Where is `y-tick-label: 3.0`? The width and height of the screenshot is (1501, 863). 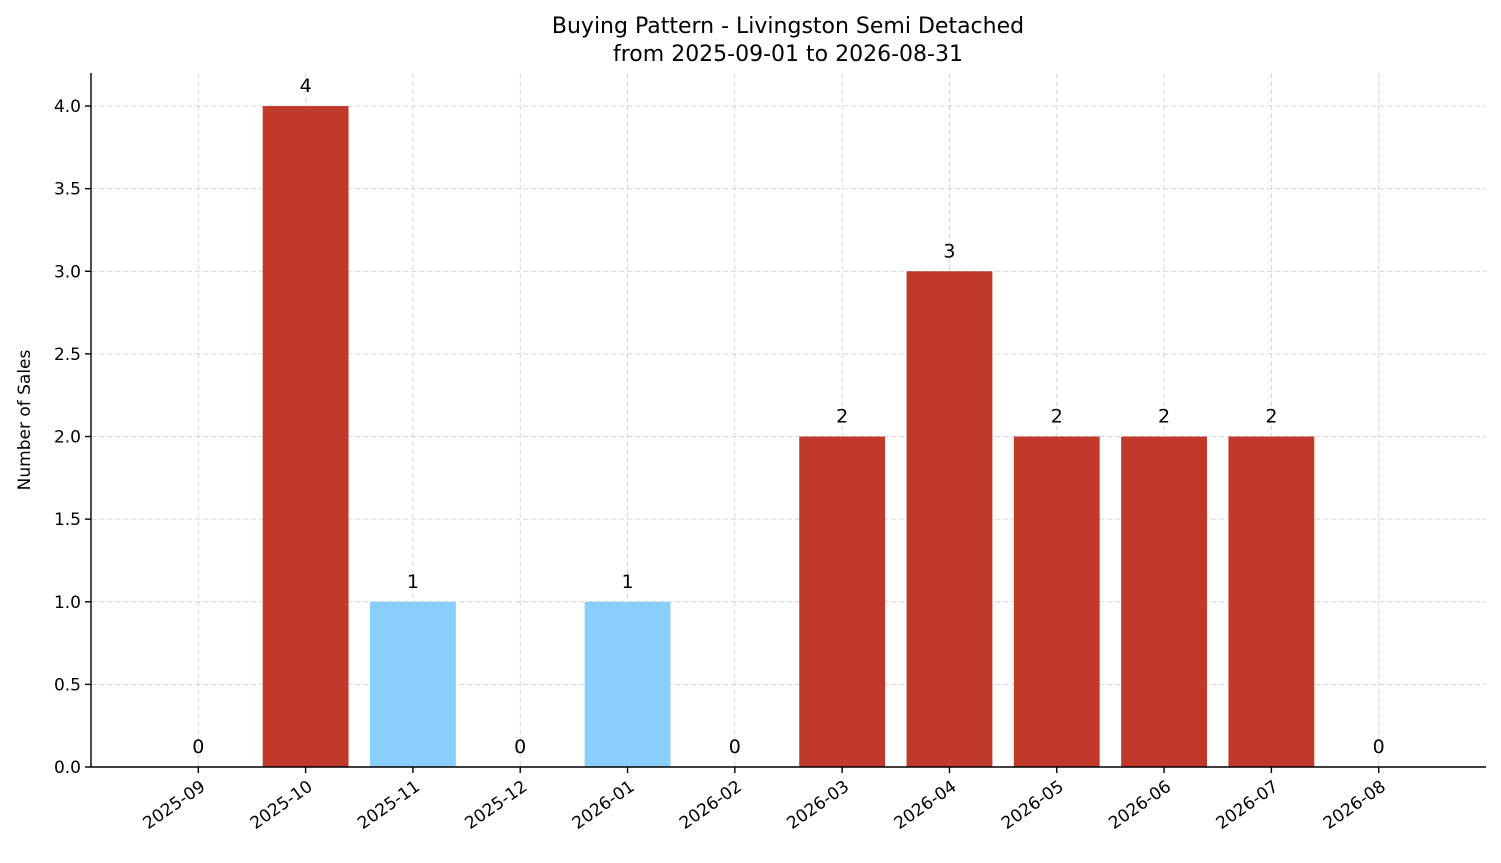 y-tick-label: 3.0 is located at coordinates (67, 272).